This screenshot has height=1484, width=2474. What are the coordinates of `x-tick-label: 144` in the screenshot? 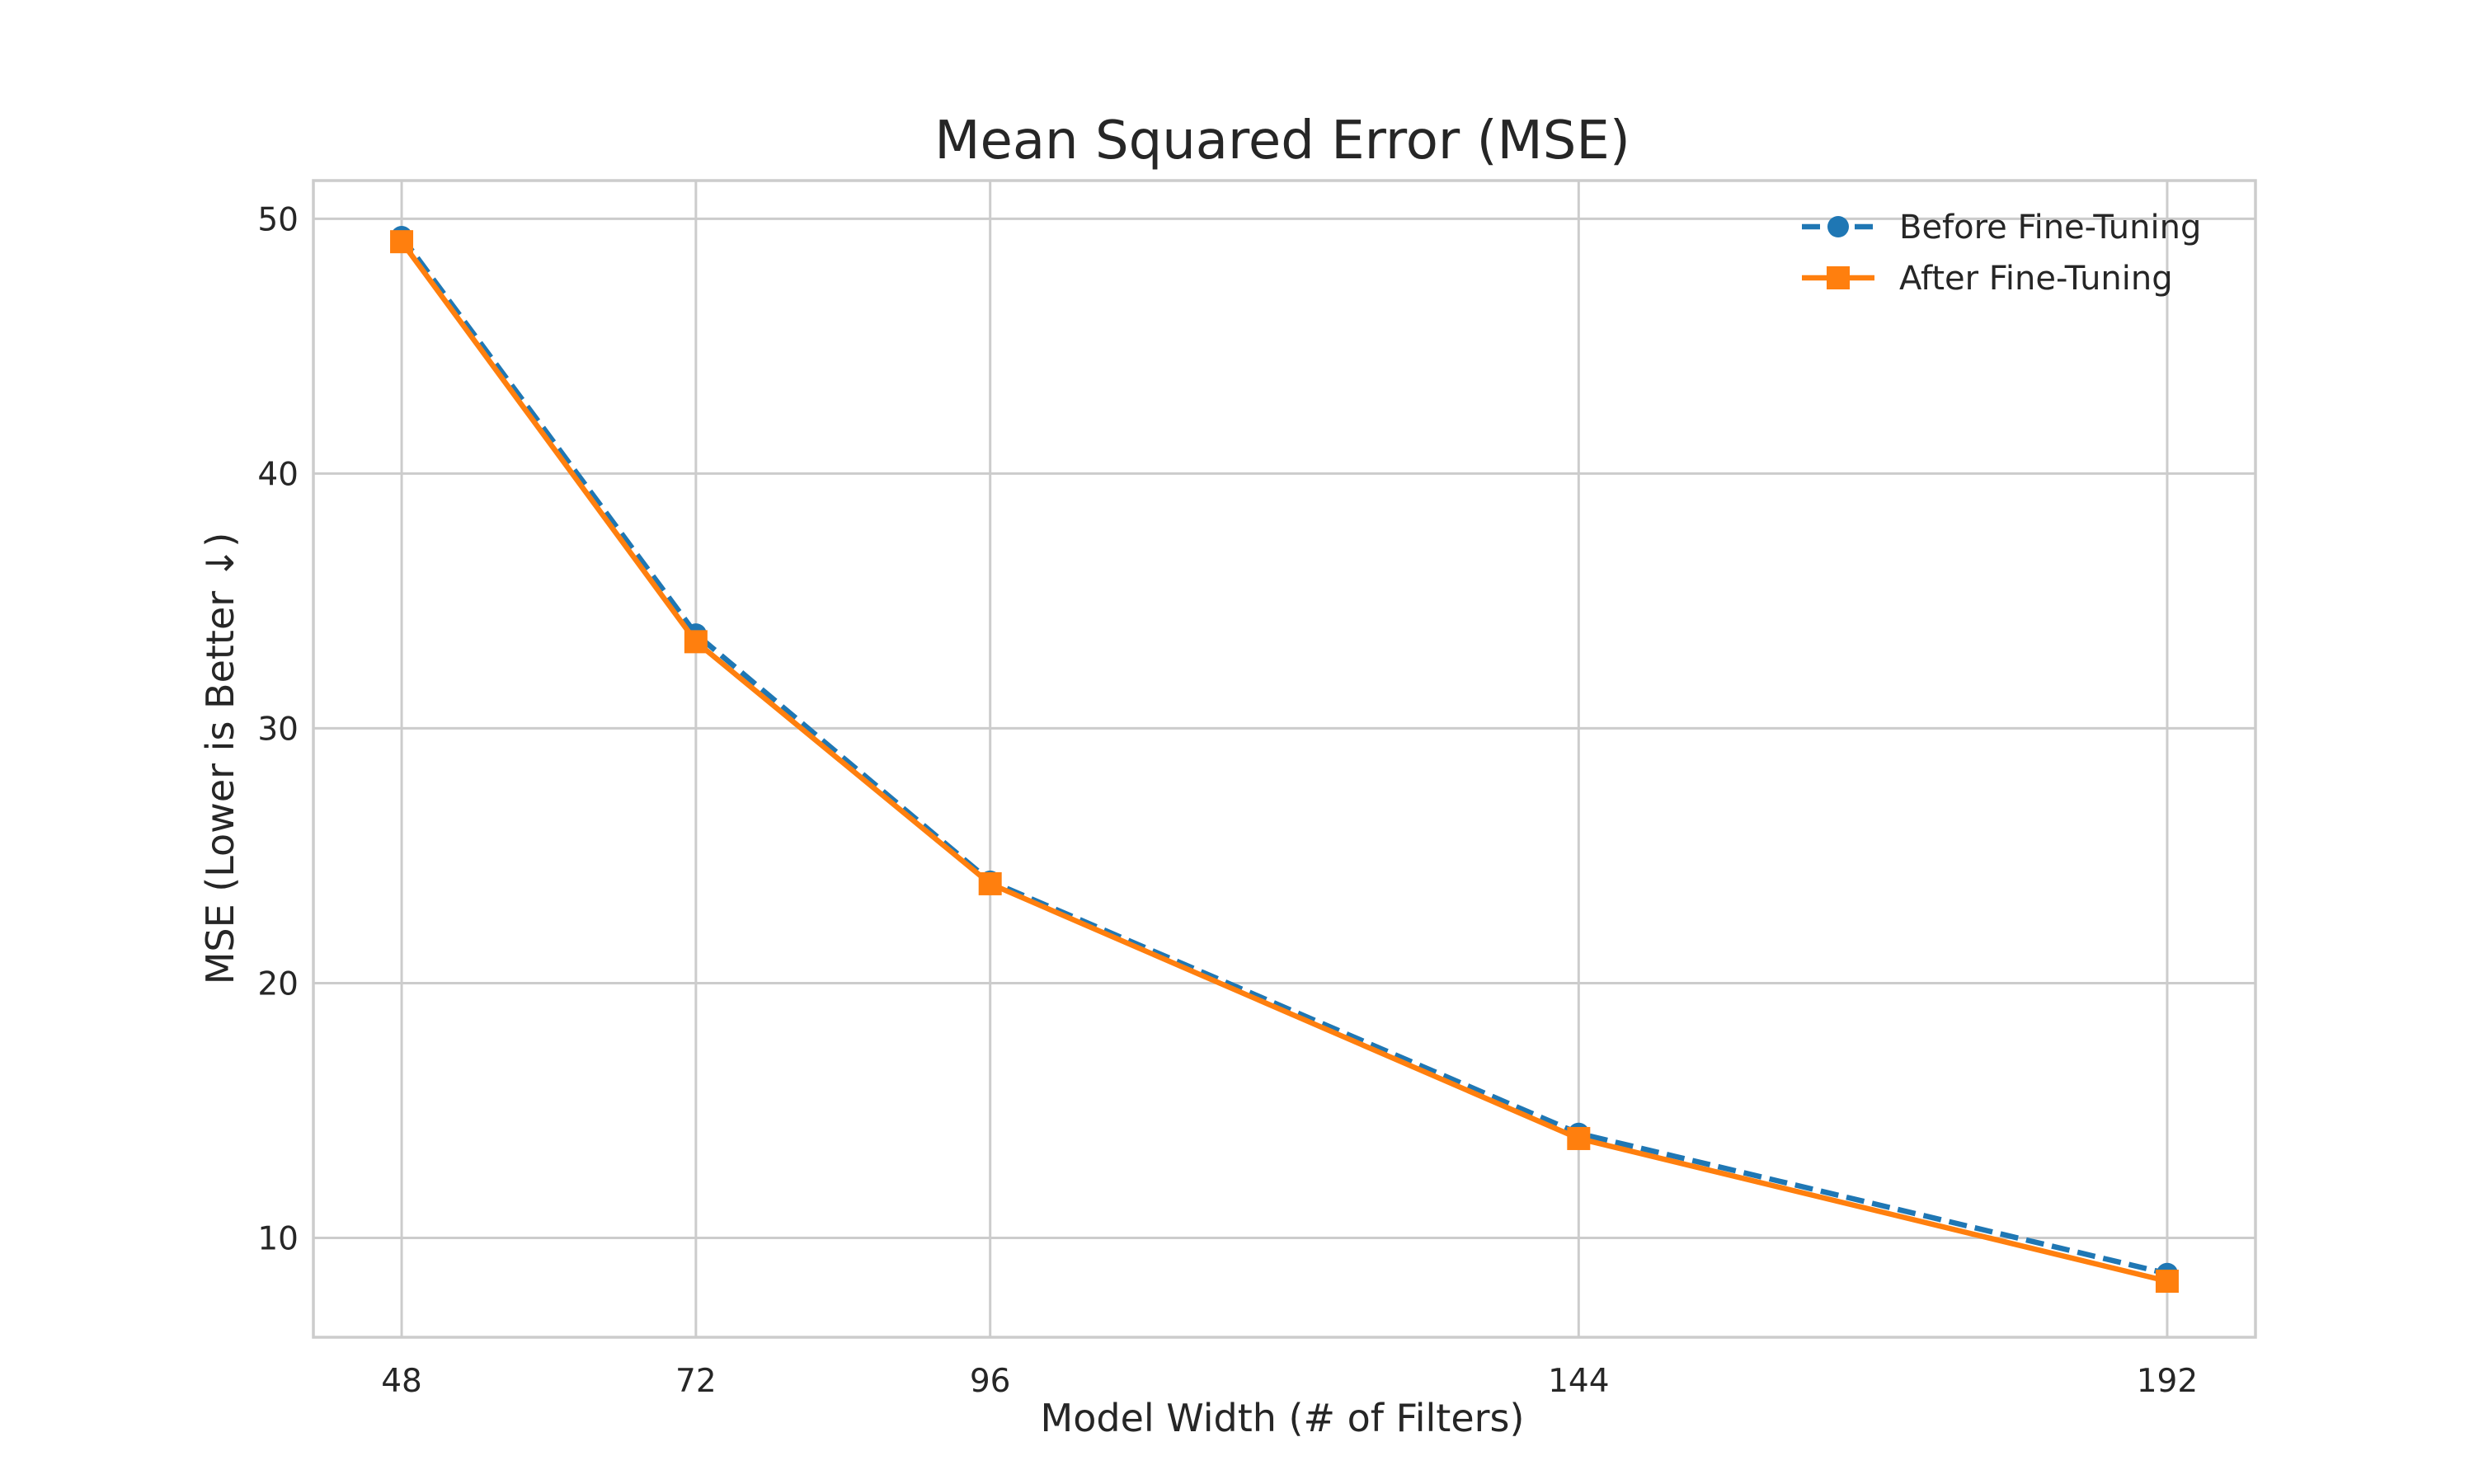 It's located at (1578, 1381).